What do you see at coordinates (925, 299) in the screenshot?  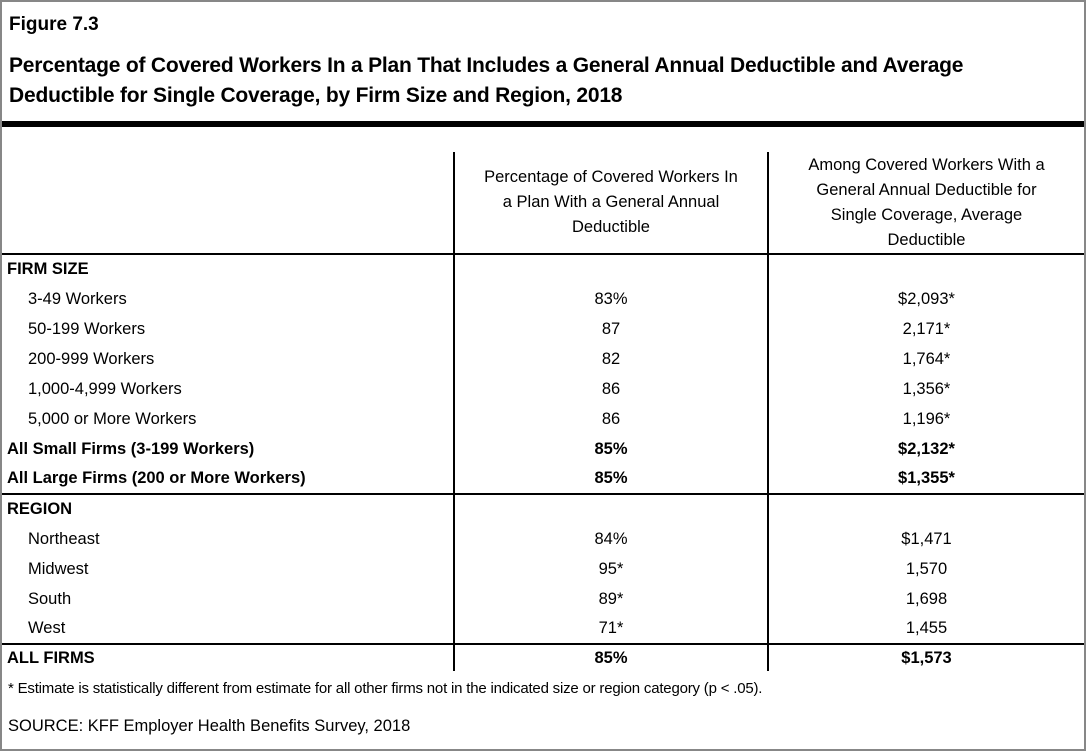 I see `avg-cell: $2,093*` at bounding box center [925, 299].